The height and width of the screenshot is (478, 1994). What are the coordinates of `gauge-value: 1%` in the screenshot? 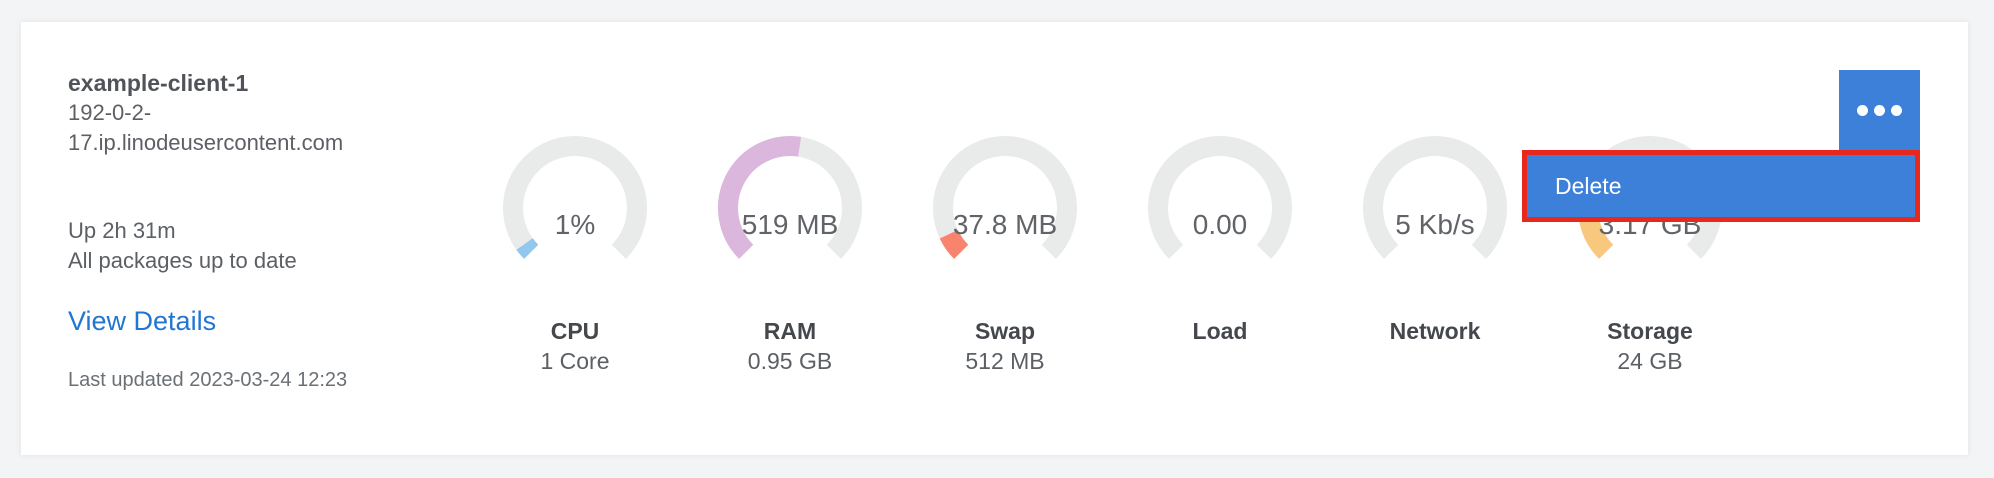 It's located at (575, 224).